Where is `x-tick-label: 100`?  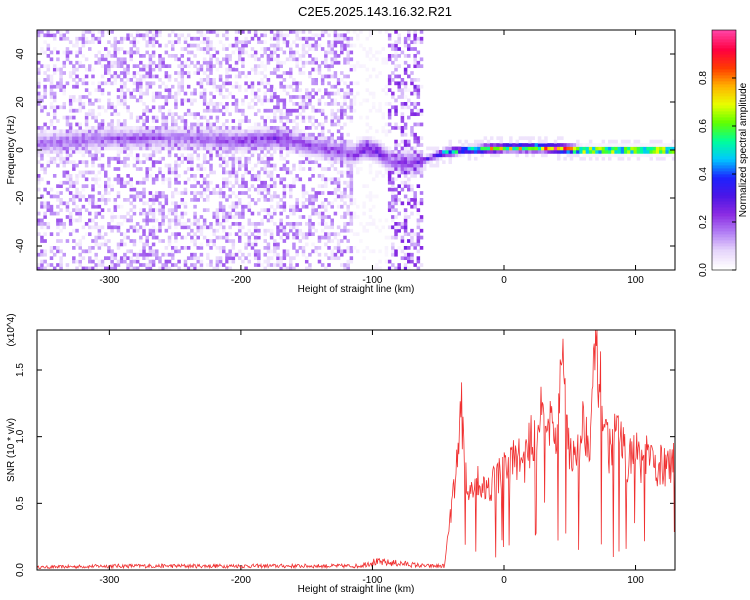
x-tick-label: 100 is located at coordinates (635, 580).